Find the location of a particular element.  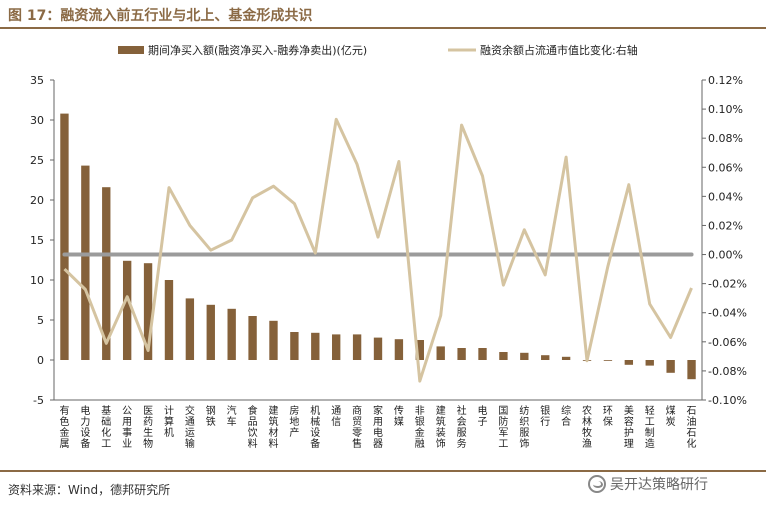

category-label: 电子 is located at coordinates (483, 416).